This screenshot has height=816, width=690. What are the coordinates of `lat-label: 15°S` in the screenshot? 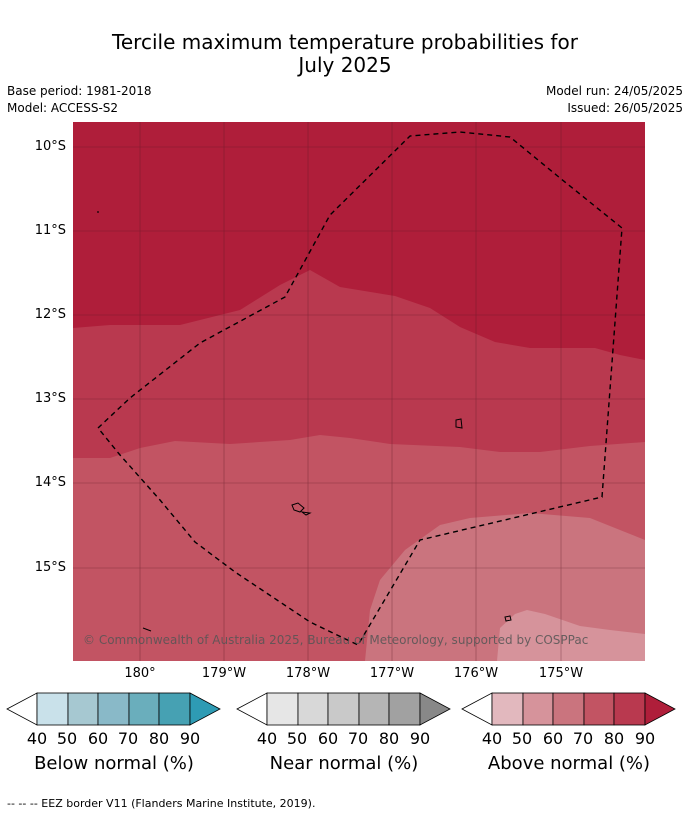 It's located at (50, 567).